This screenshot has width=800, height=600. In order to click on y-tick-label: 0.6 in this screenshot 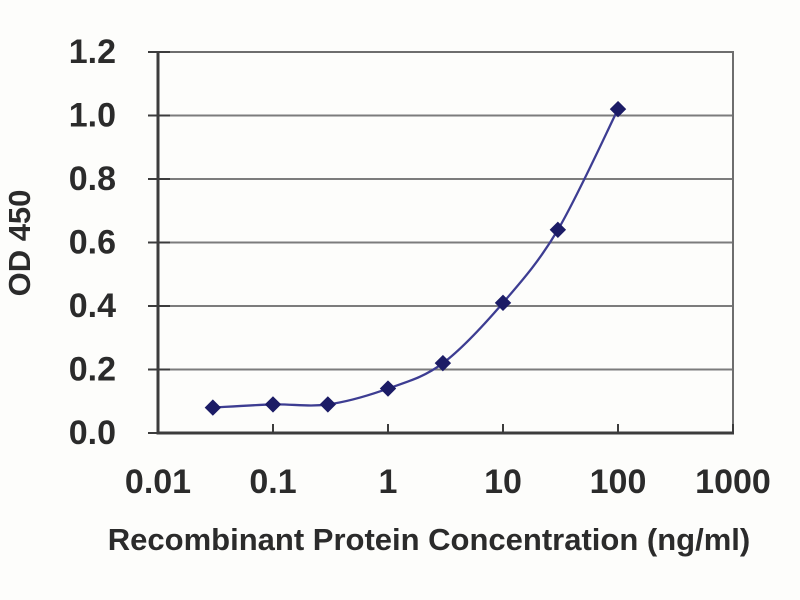, I will do `click(92, 243)`.